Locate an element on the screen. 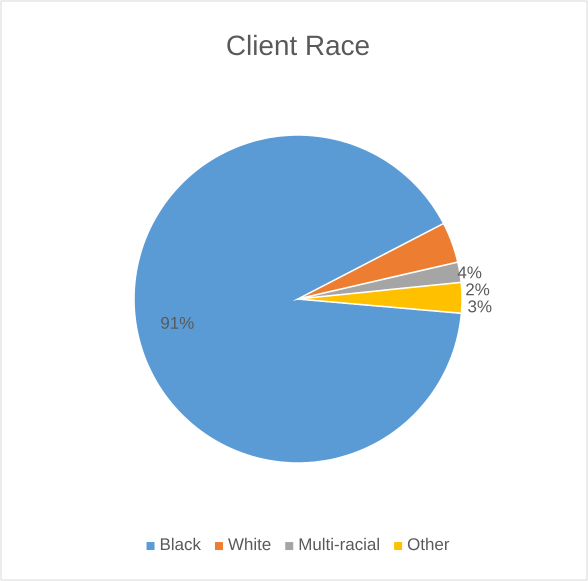  legend-label: Black is located at coordinates (180, 544).